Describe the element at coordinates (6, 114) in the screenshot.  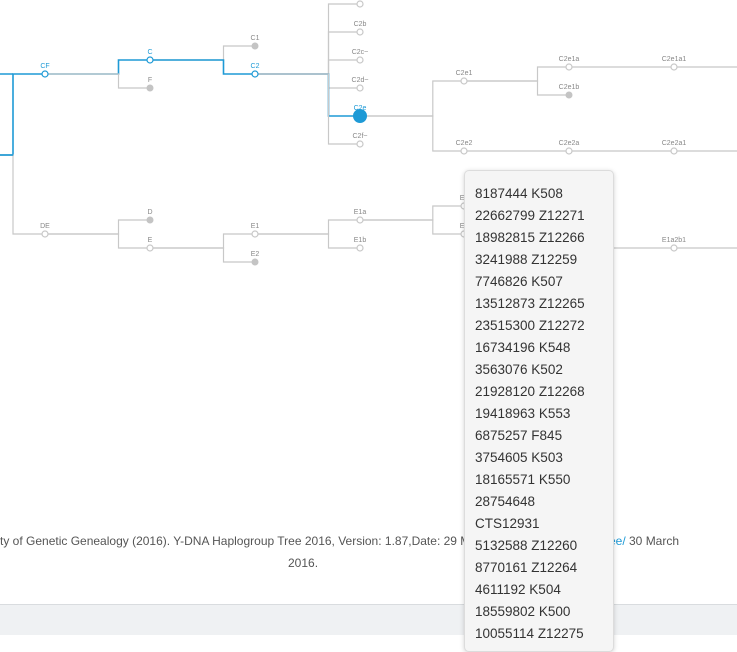
I see `tree-edge-root-stub` at that location.